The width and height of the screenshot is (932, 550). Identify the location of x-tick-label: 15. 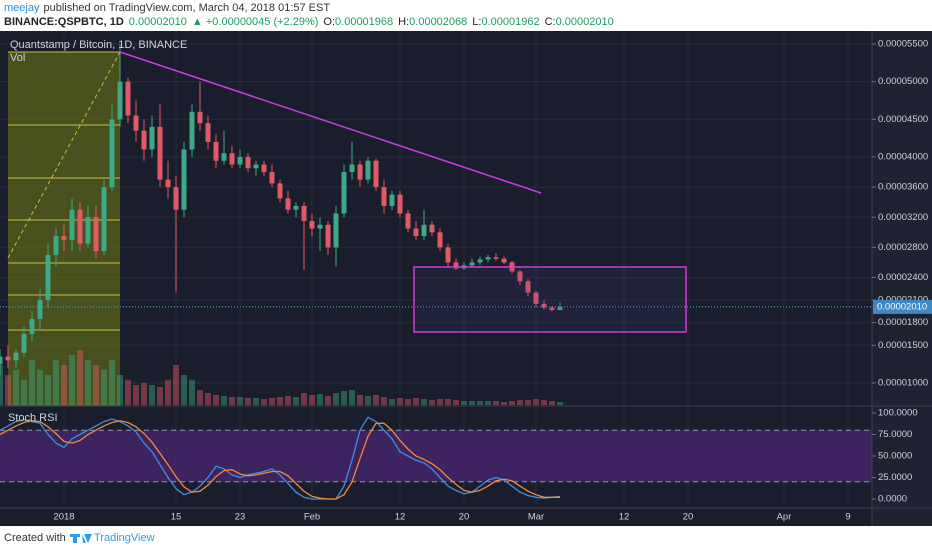
(176, 517).